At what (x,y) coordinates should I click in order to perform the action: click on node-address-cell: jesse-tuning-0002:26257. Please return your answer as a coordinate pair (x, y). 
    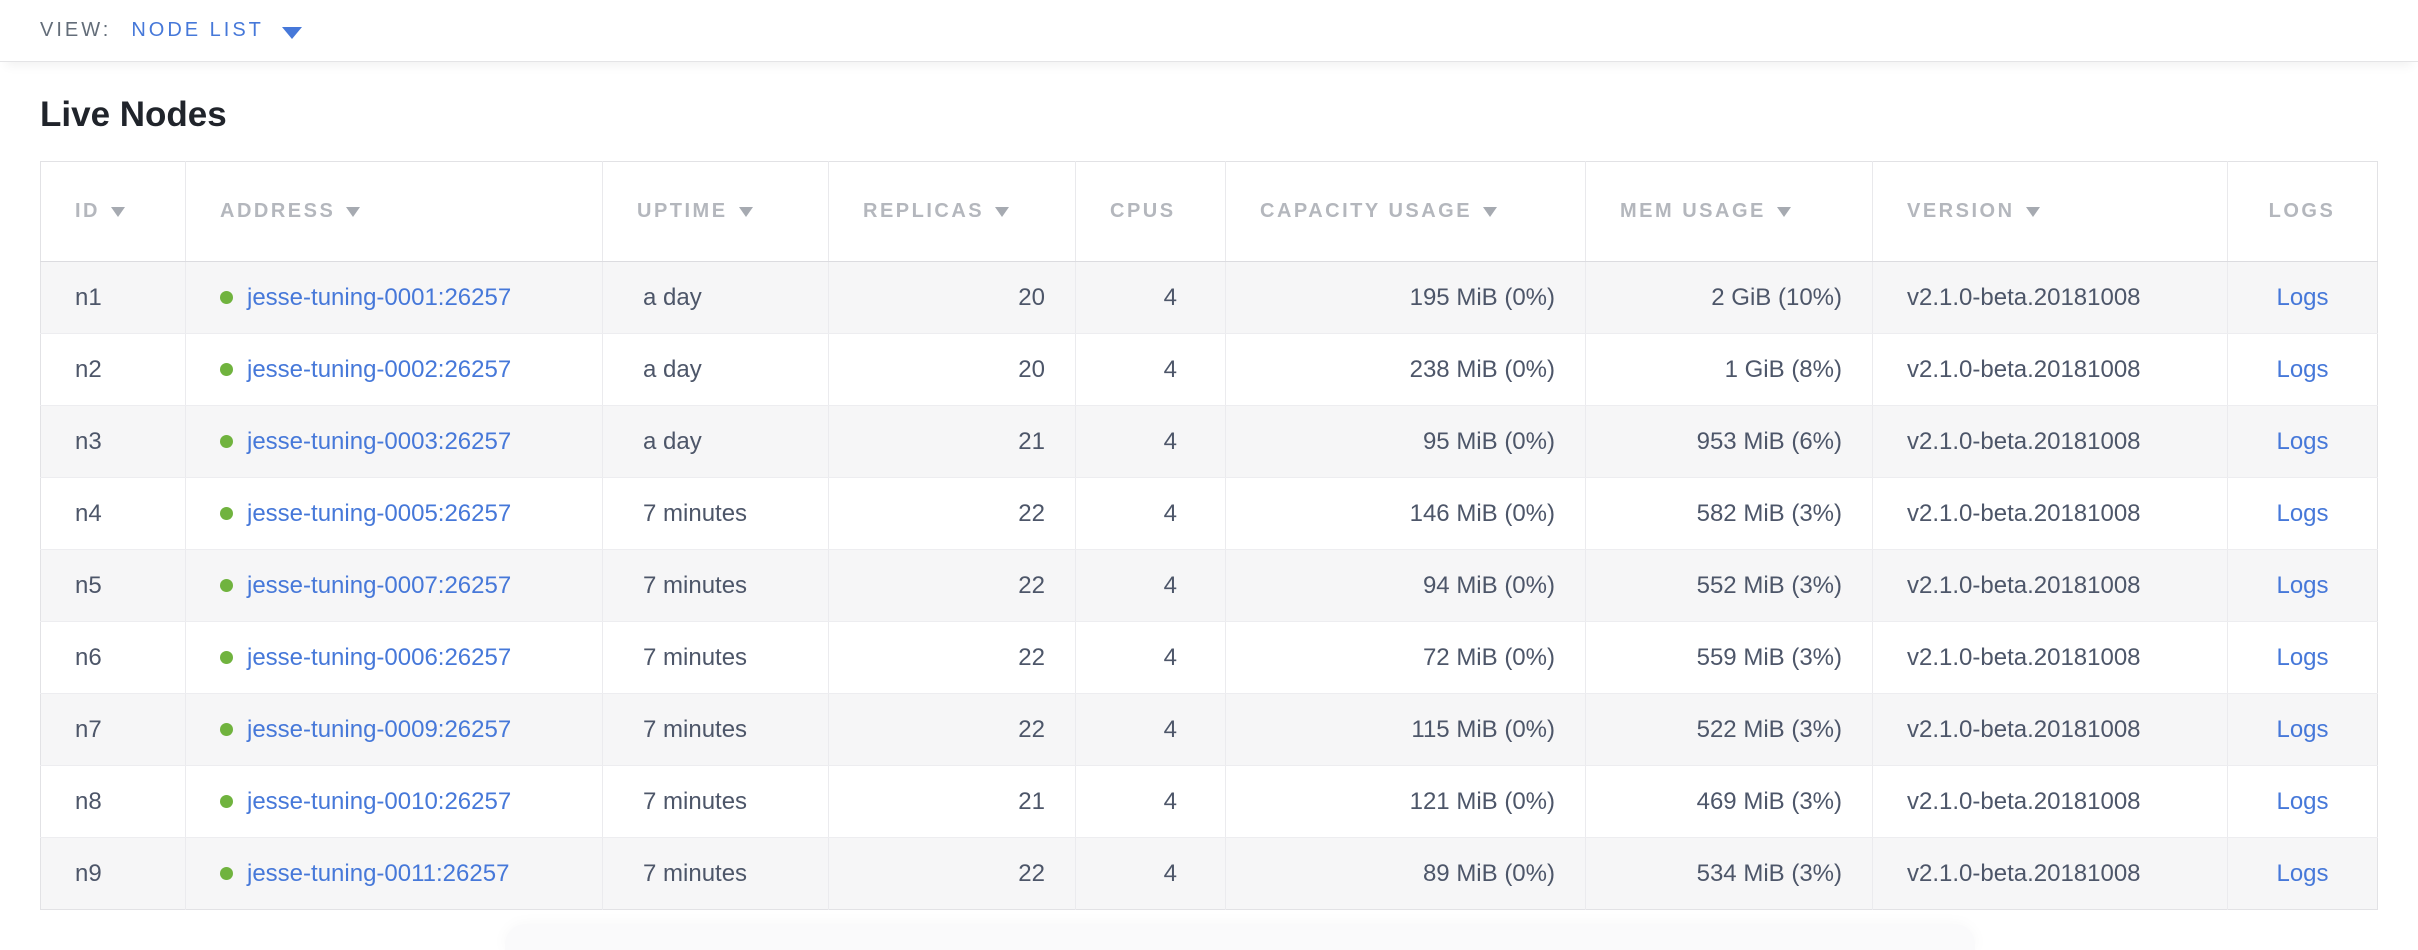
    Looking at the image, I should click on (394, 369).